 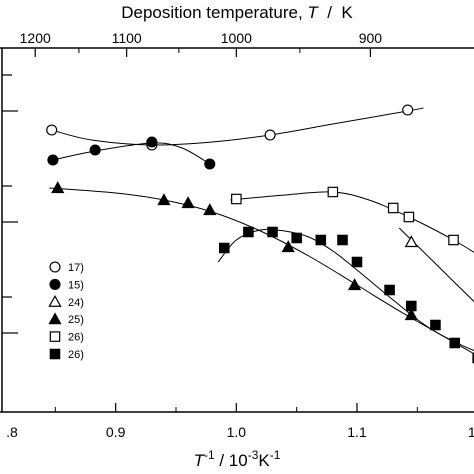 I want to click on x-tick-label: 1.1, so click(x=357, y=432).